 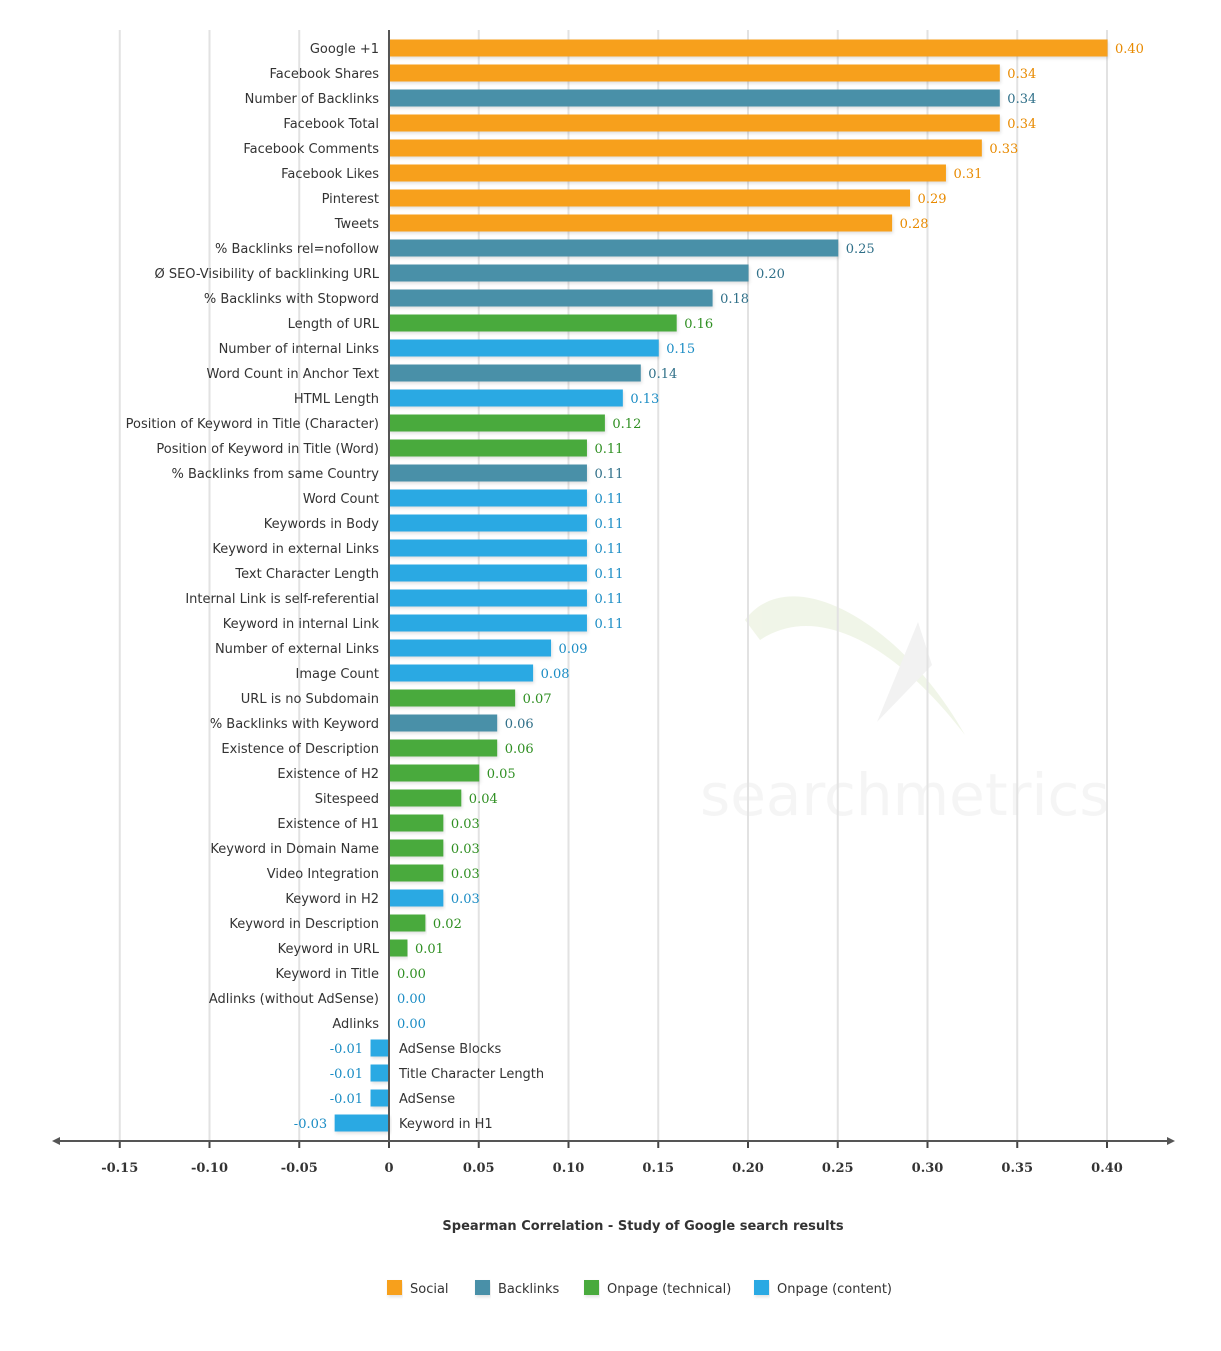 I want to click on legend-item: Social, so click(x=418, y=1288).